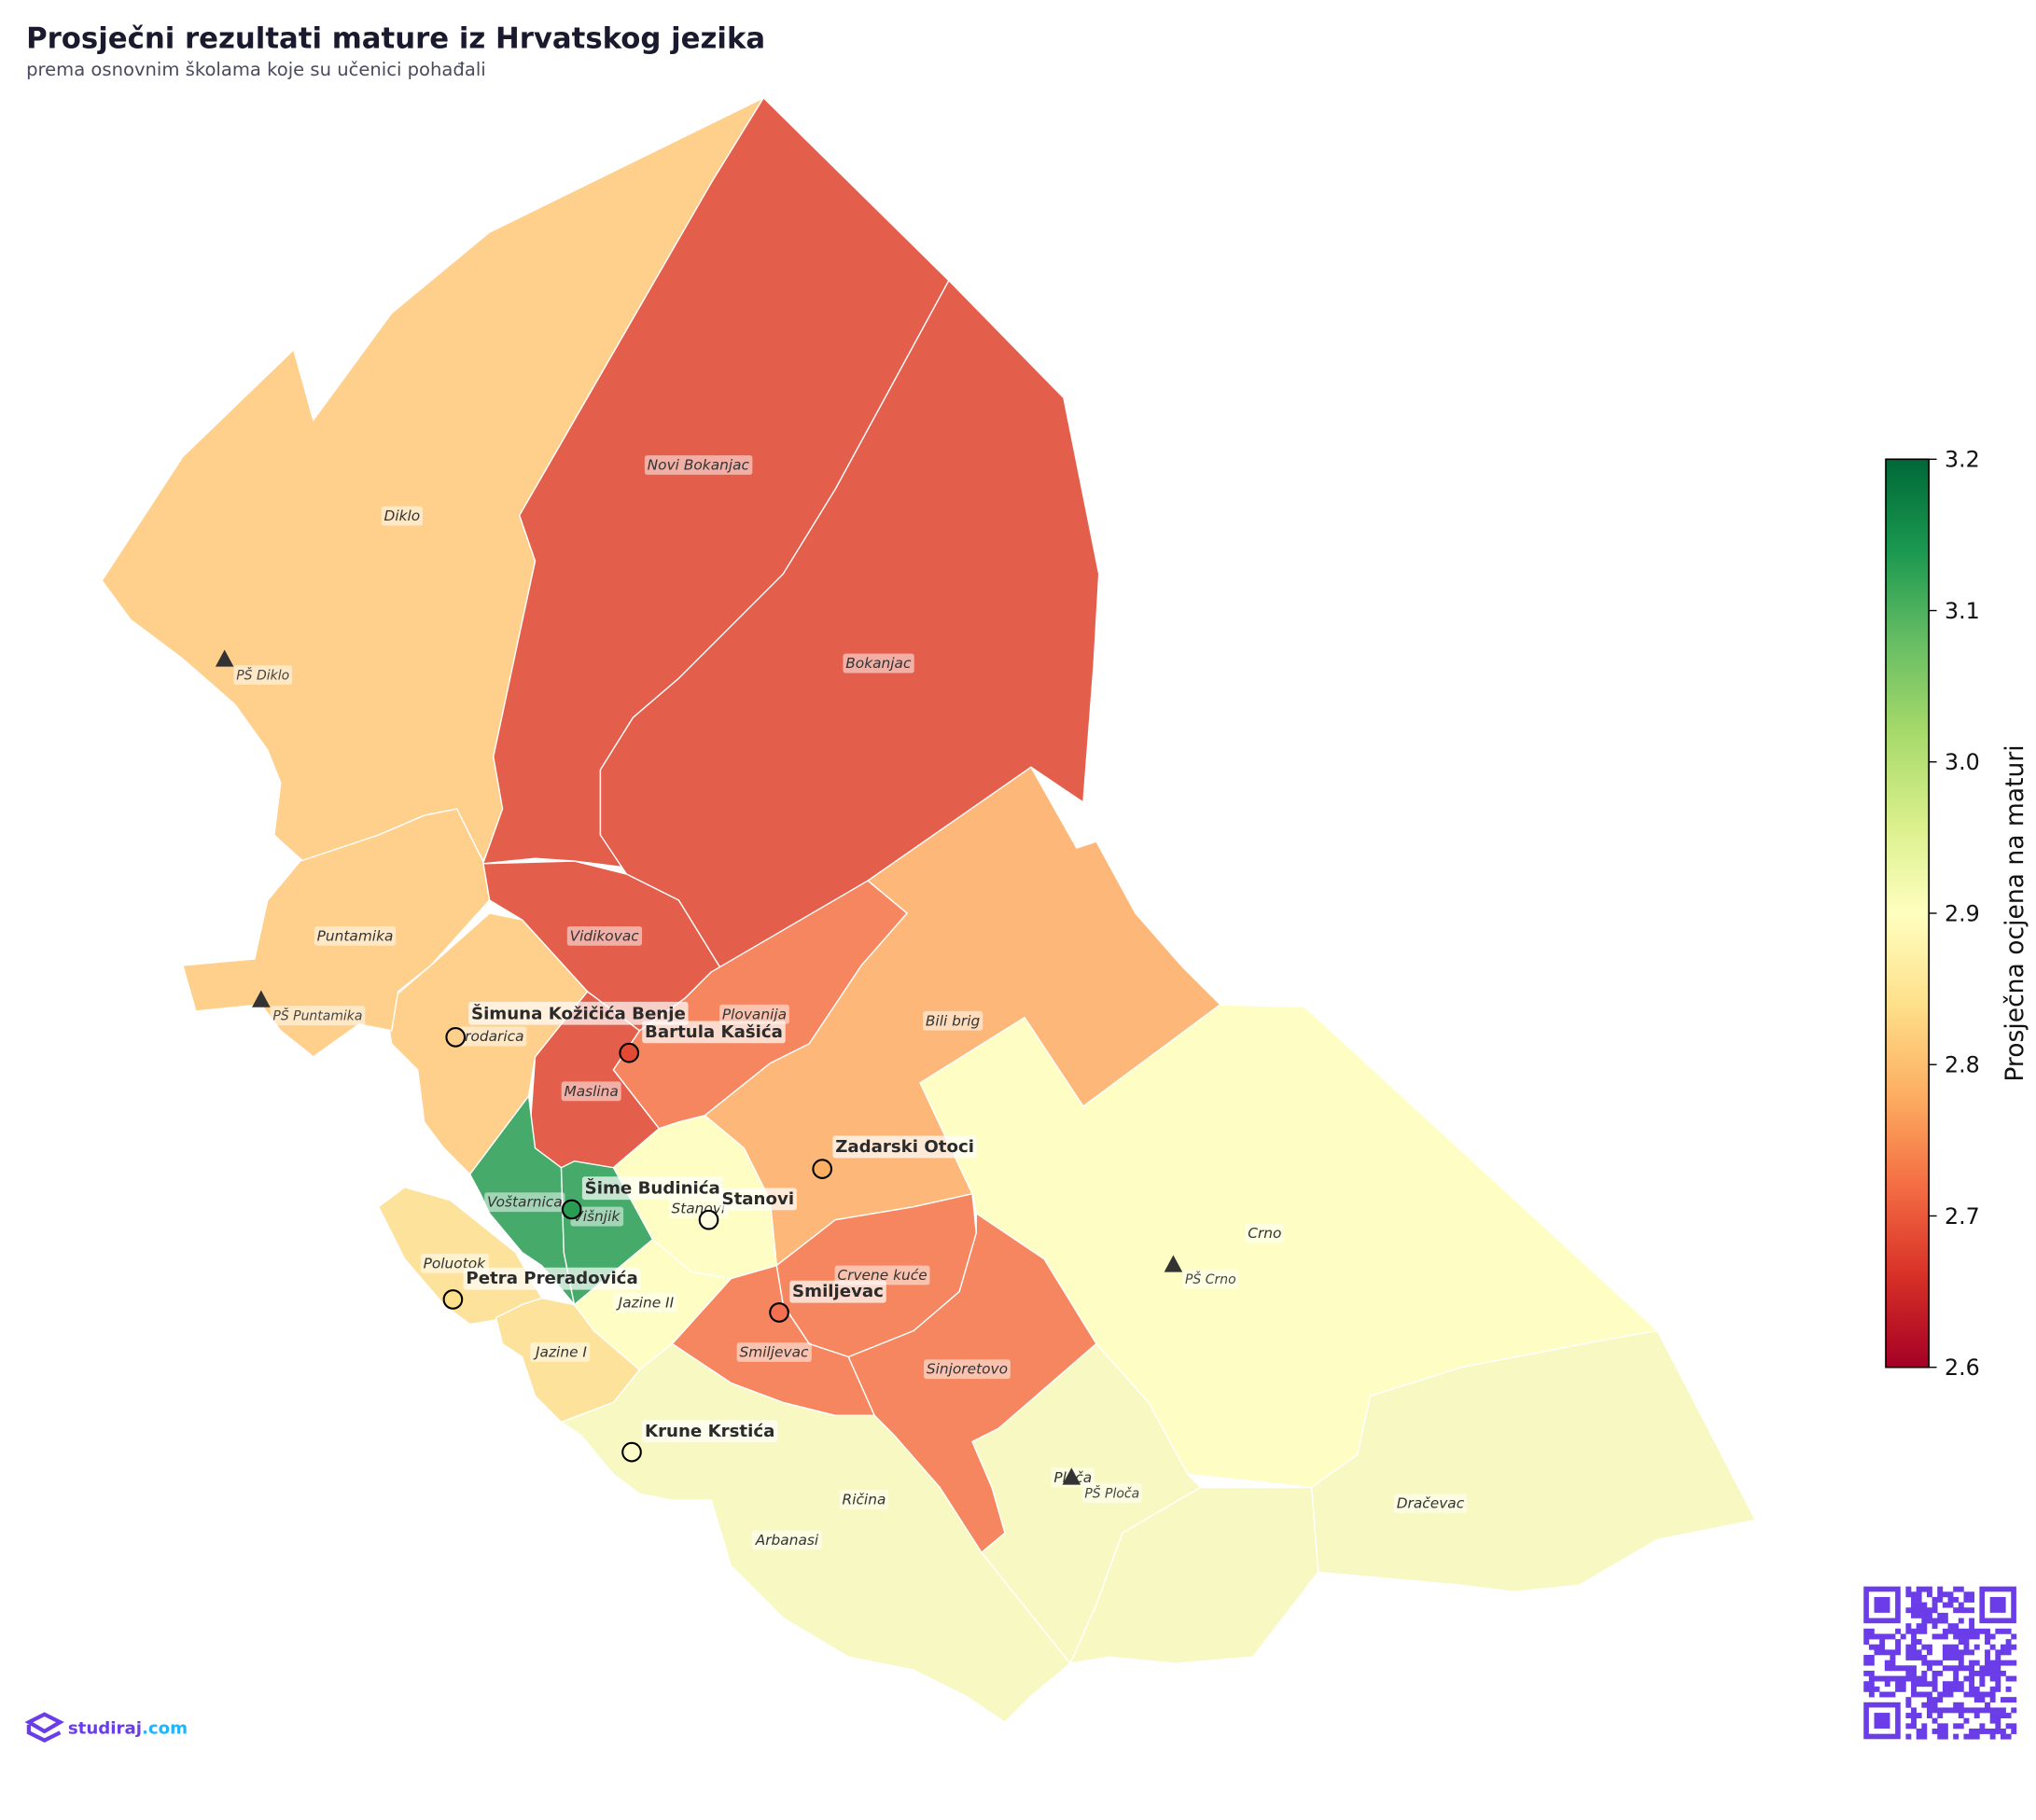 The width and height of the screenshot is (2036, 1820). I want to click on satellite-school: PŠ Diklo, so click(253, 667).